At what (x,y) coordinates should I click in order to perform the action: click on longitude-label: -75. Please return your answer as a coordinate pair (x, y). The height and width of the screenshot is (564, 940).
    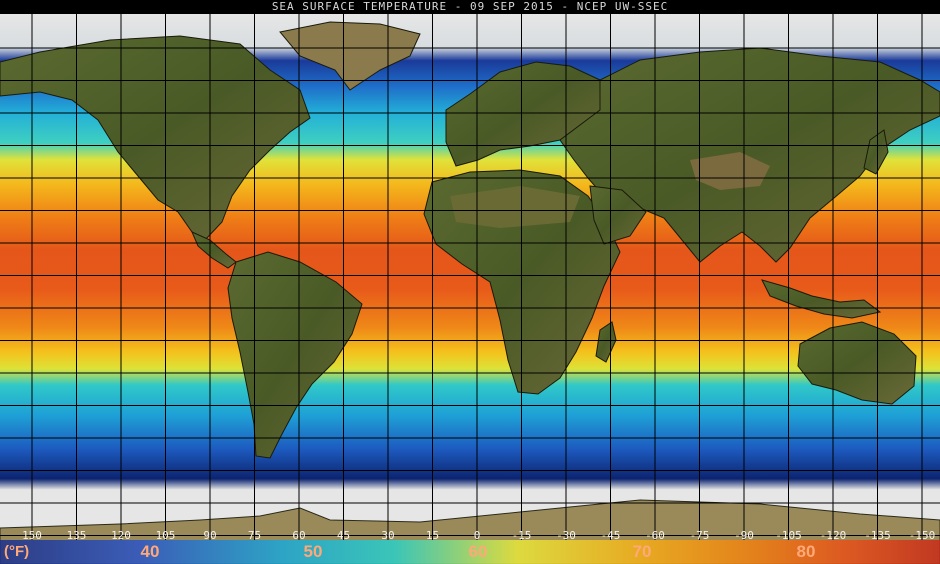
    Looking at the image, I should click on (700, 535).